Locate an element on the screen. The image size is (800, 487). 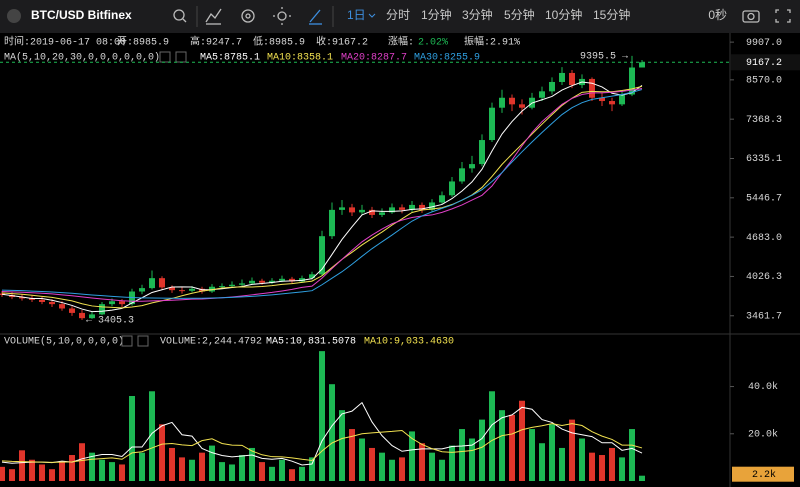
camera-icon is located at coordinates (751, 16).